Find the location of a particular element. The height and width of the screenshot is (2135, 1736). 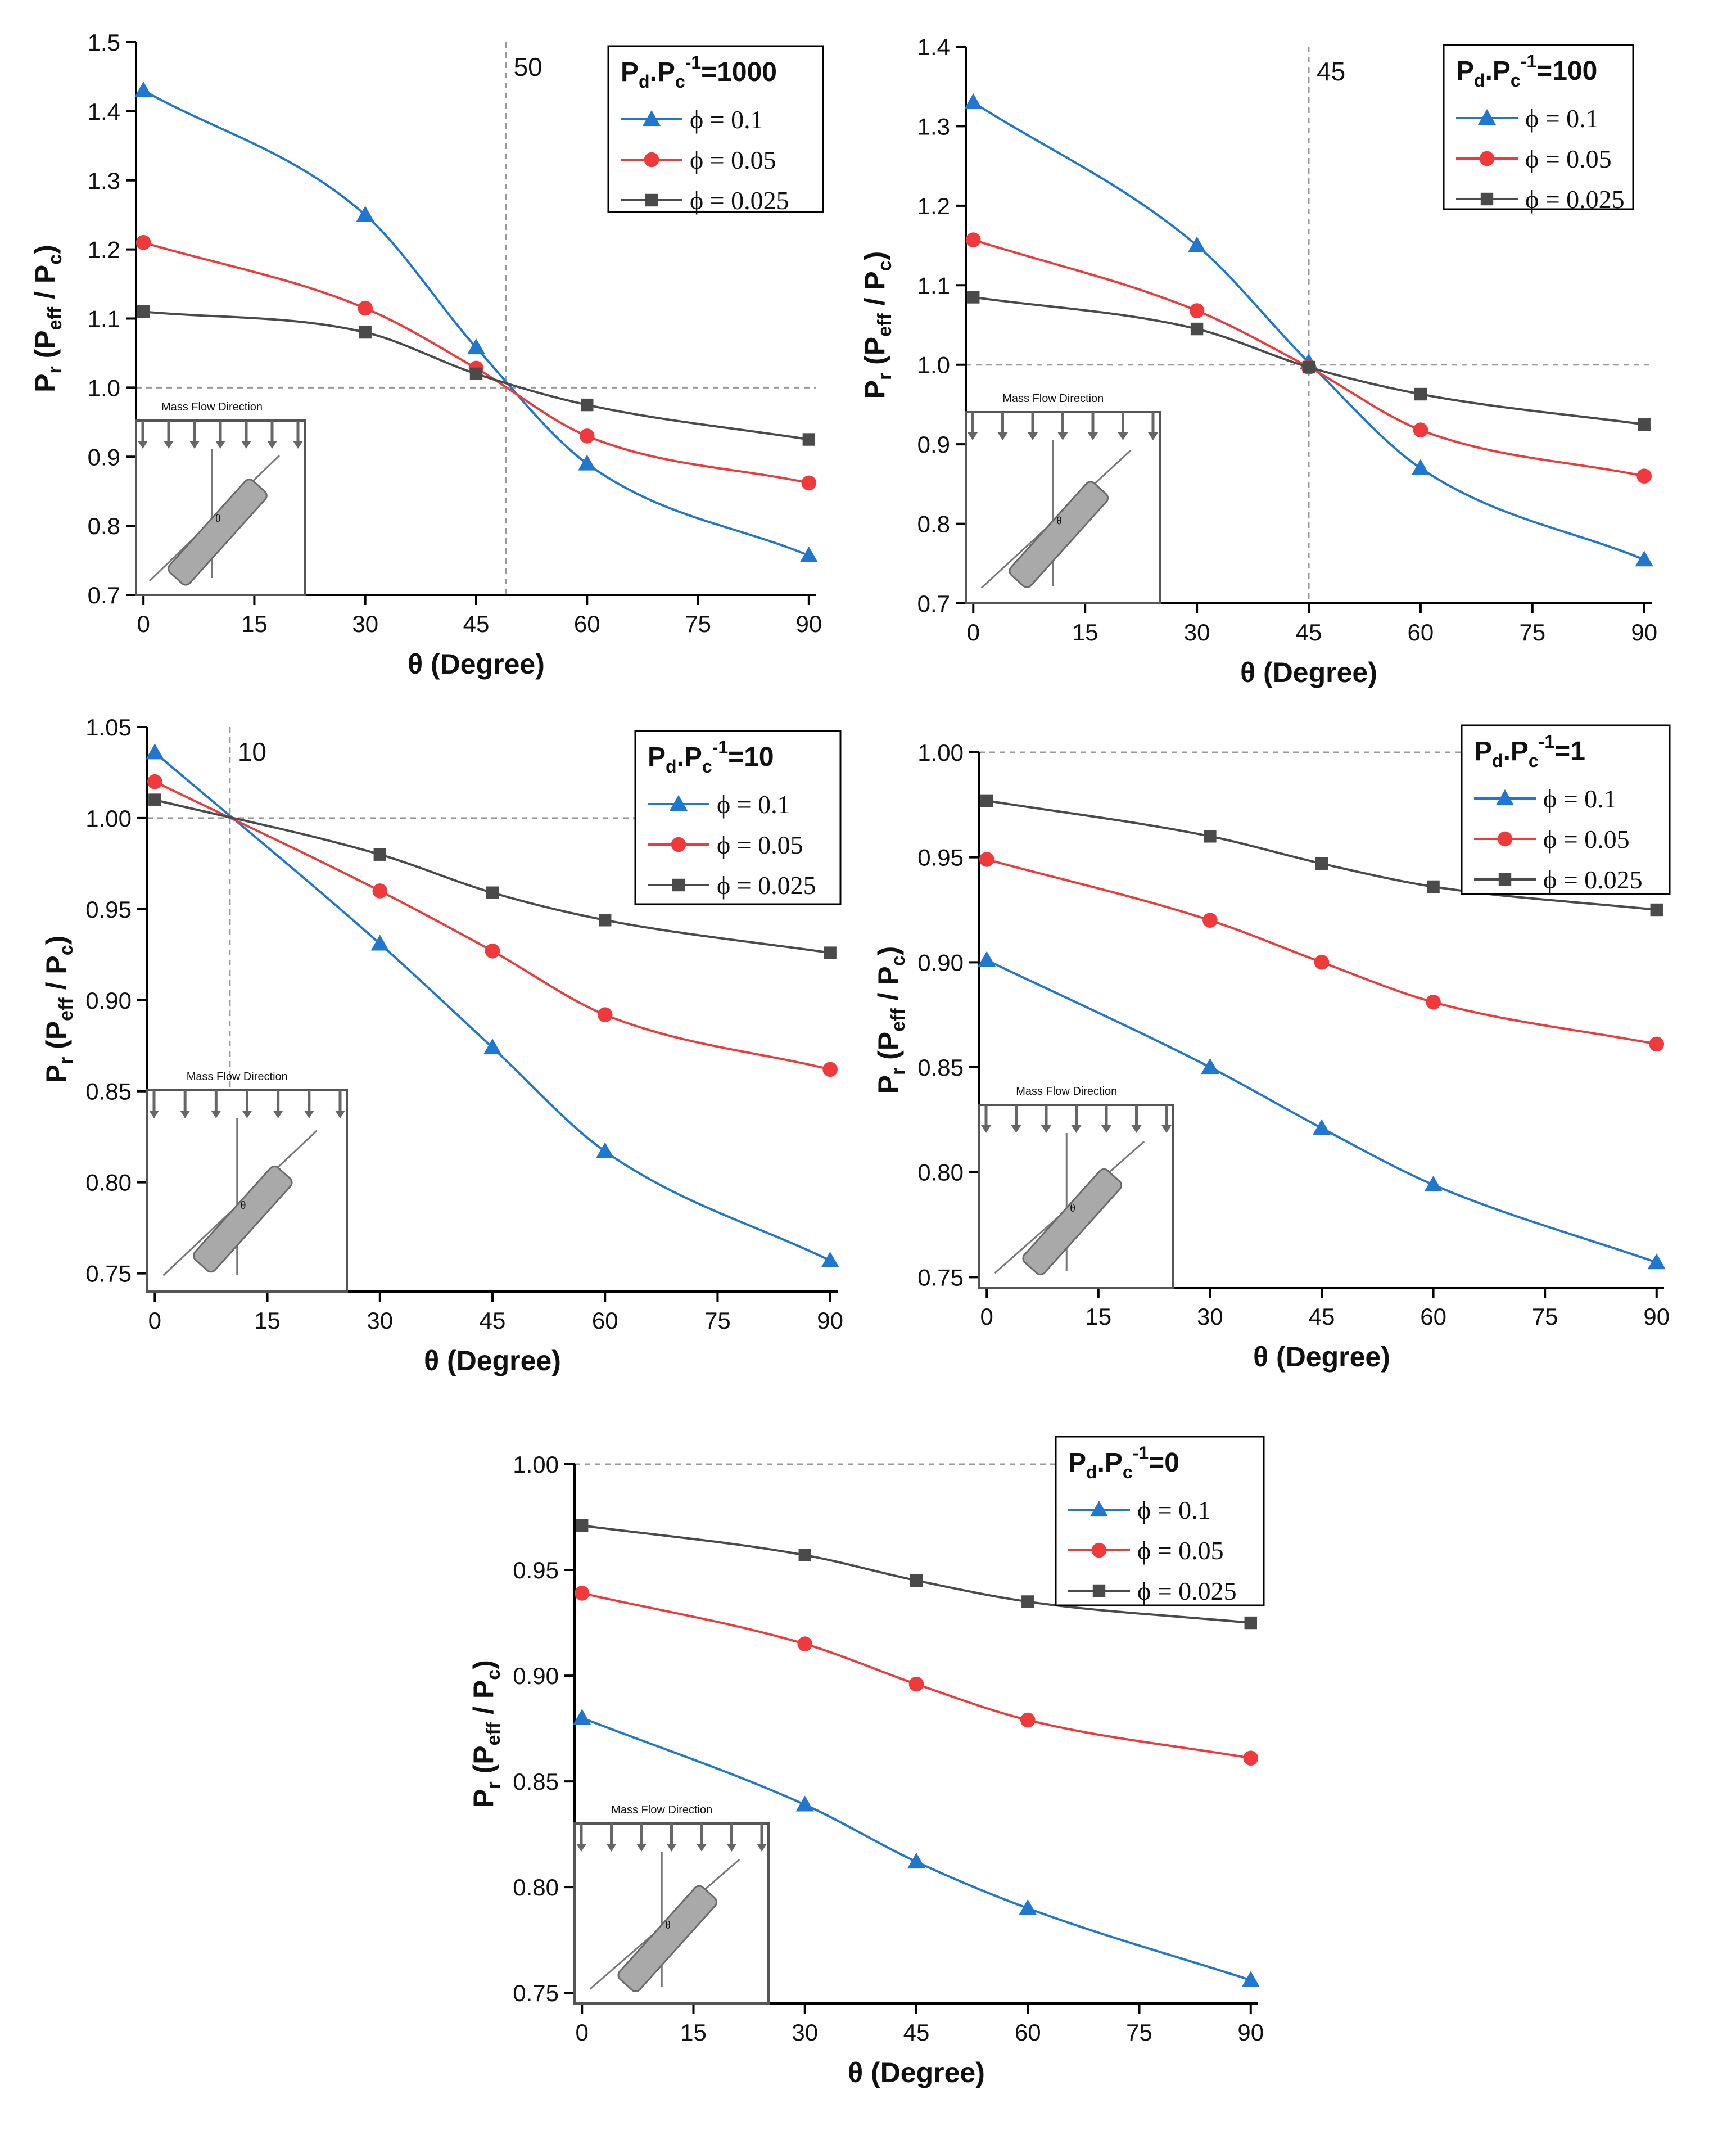

y-tick-label: 0.90 is located at coordinates (108, 1000).